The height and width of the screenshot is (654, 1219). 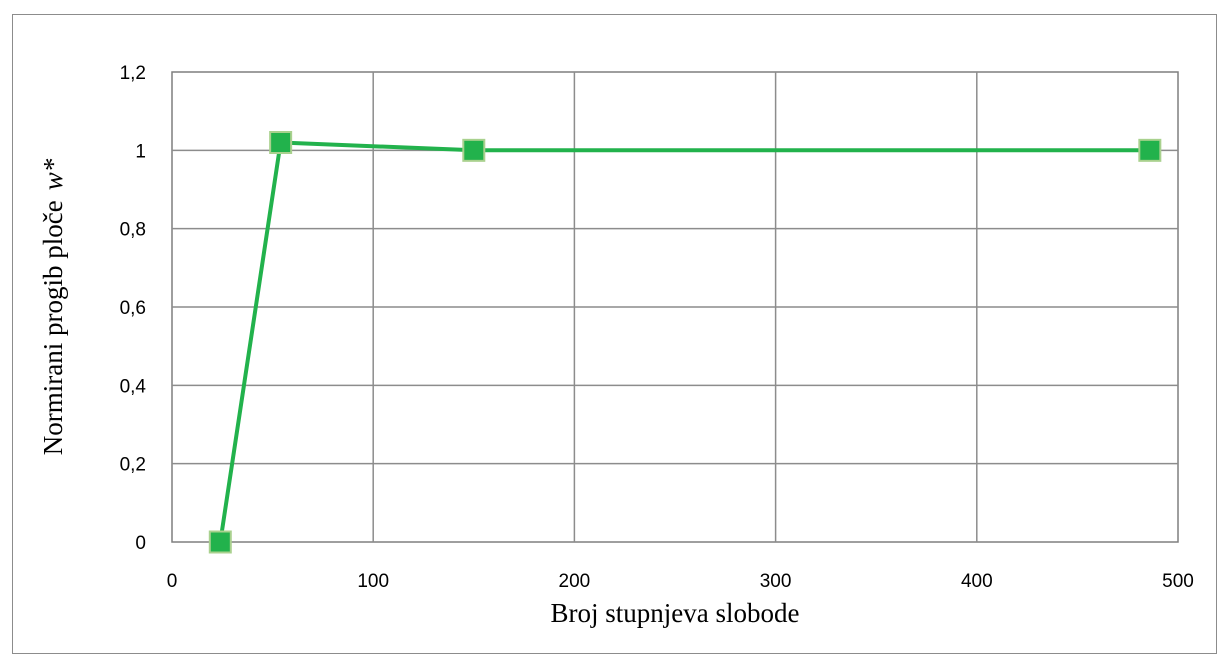 What do you see at coordinates (575, 581) in the screenshot?
I see `x-tick-label: 200` at bounding box center [575, 581].